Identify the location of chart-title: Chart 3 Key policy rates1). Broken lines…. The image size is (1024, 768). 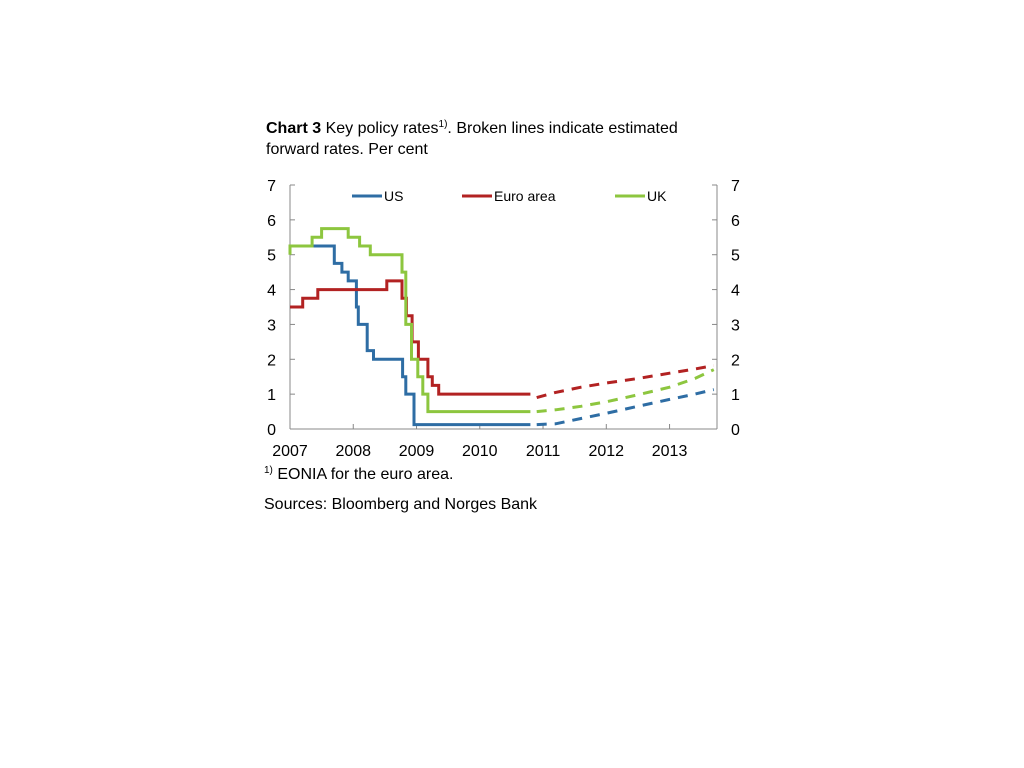
(496, 139).